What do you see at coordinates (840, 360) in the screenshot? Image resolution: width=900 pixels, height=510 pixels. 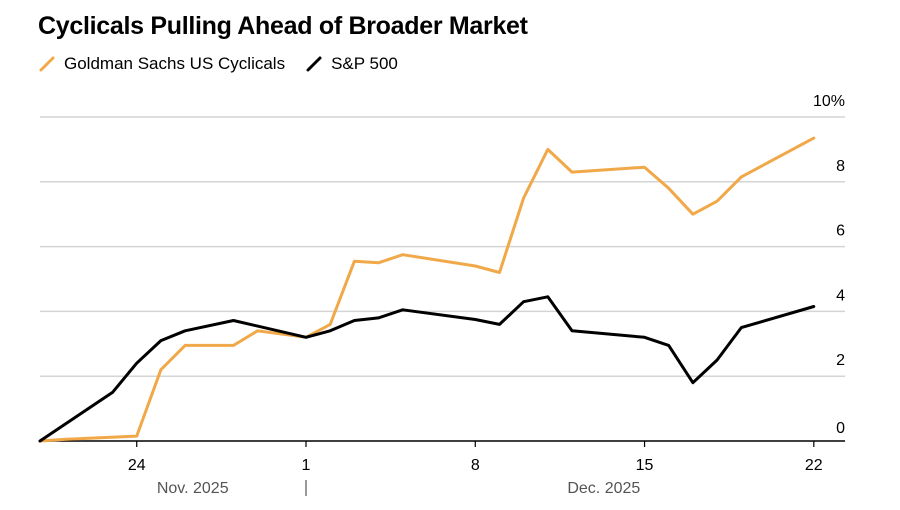 I see `y-tick-label-2: 2` at bounding box center [840, 360].